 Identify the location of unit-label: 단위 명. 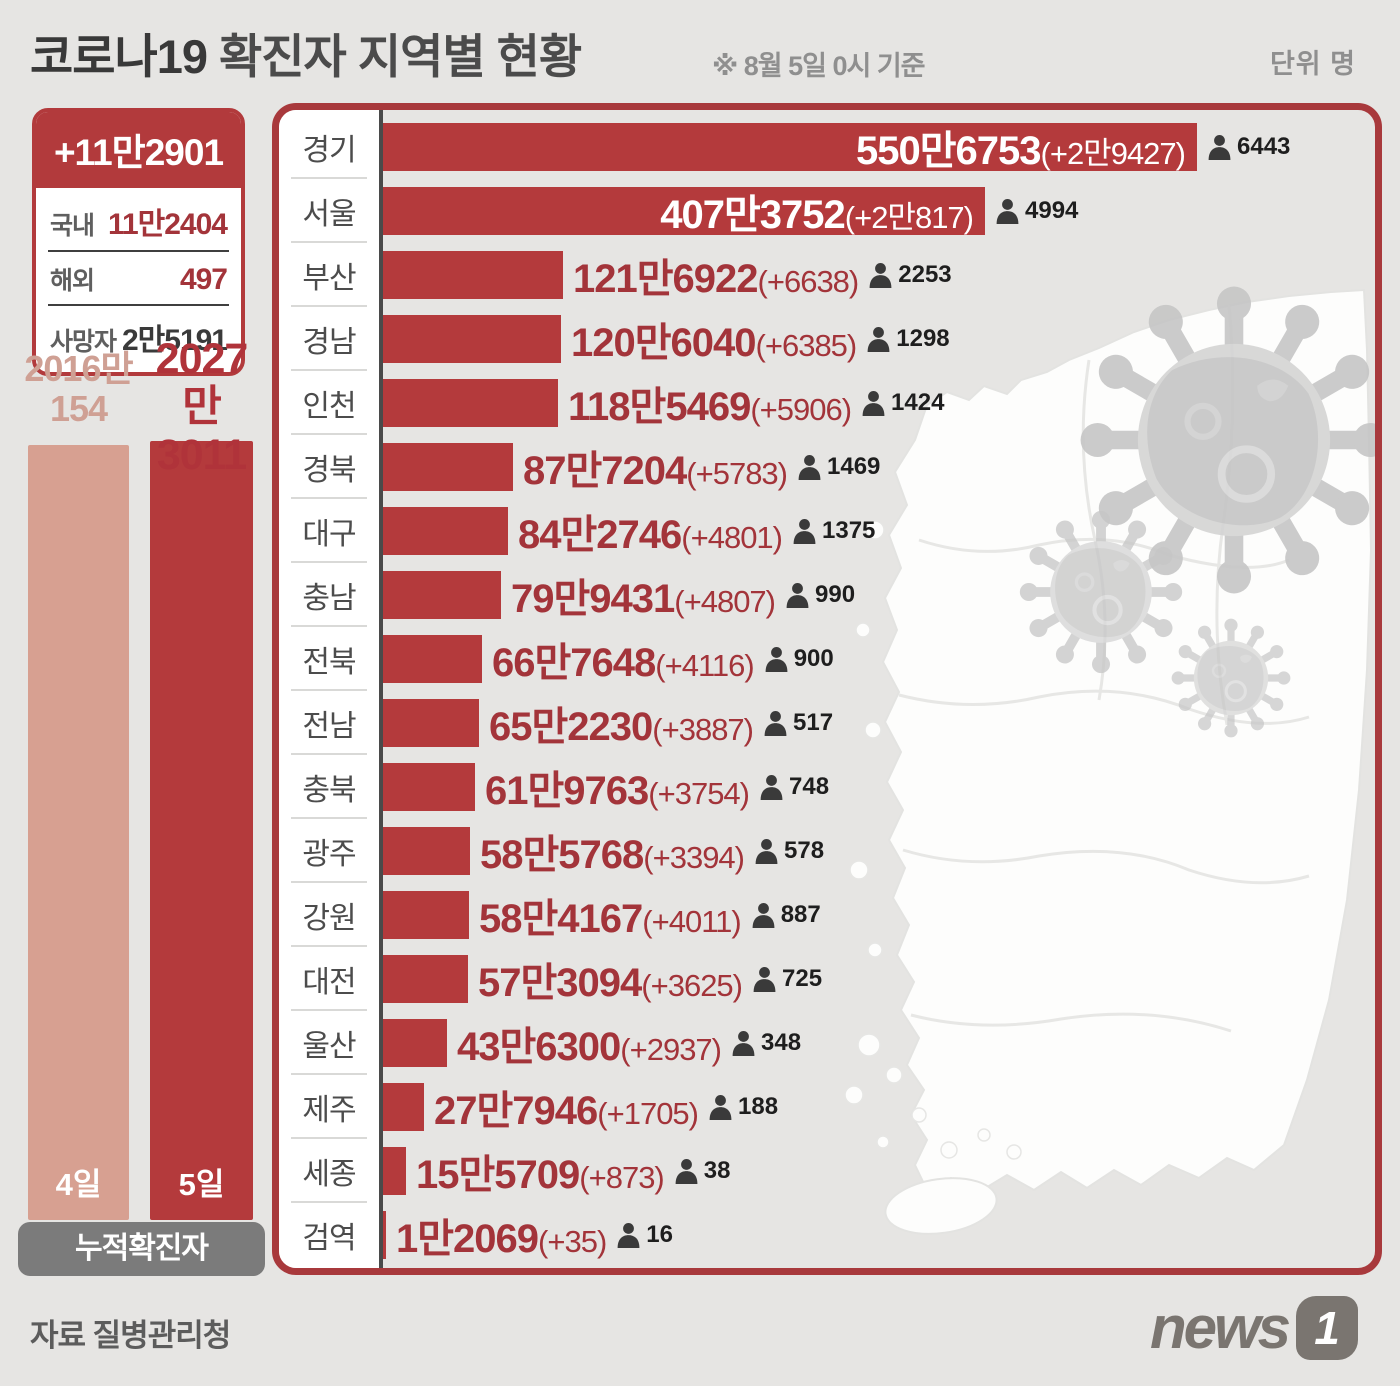
(1312, 64).